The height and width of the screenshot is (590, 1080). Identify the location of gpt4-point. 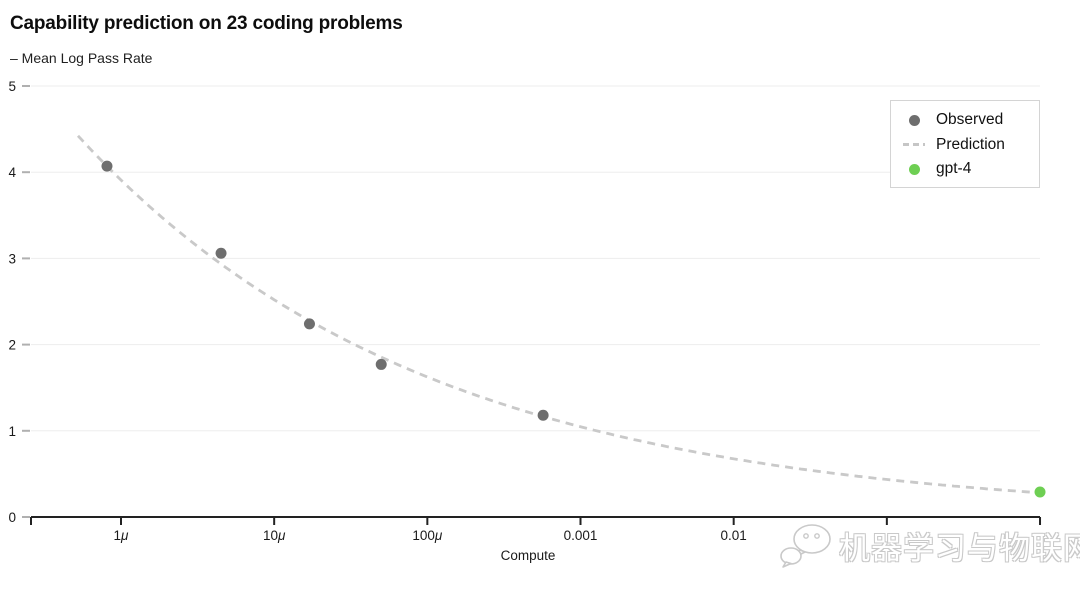
(1040, 492).